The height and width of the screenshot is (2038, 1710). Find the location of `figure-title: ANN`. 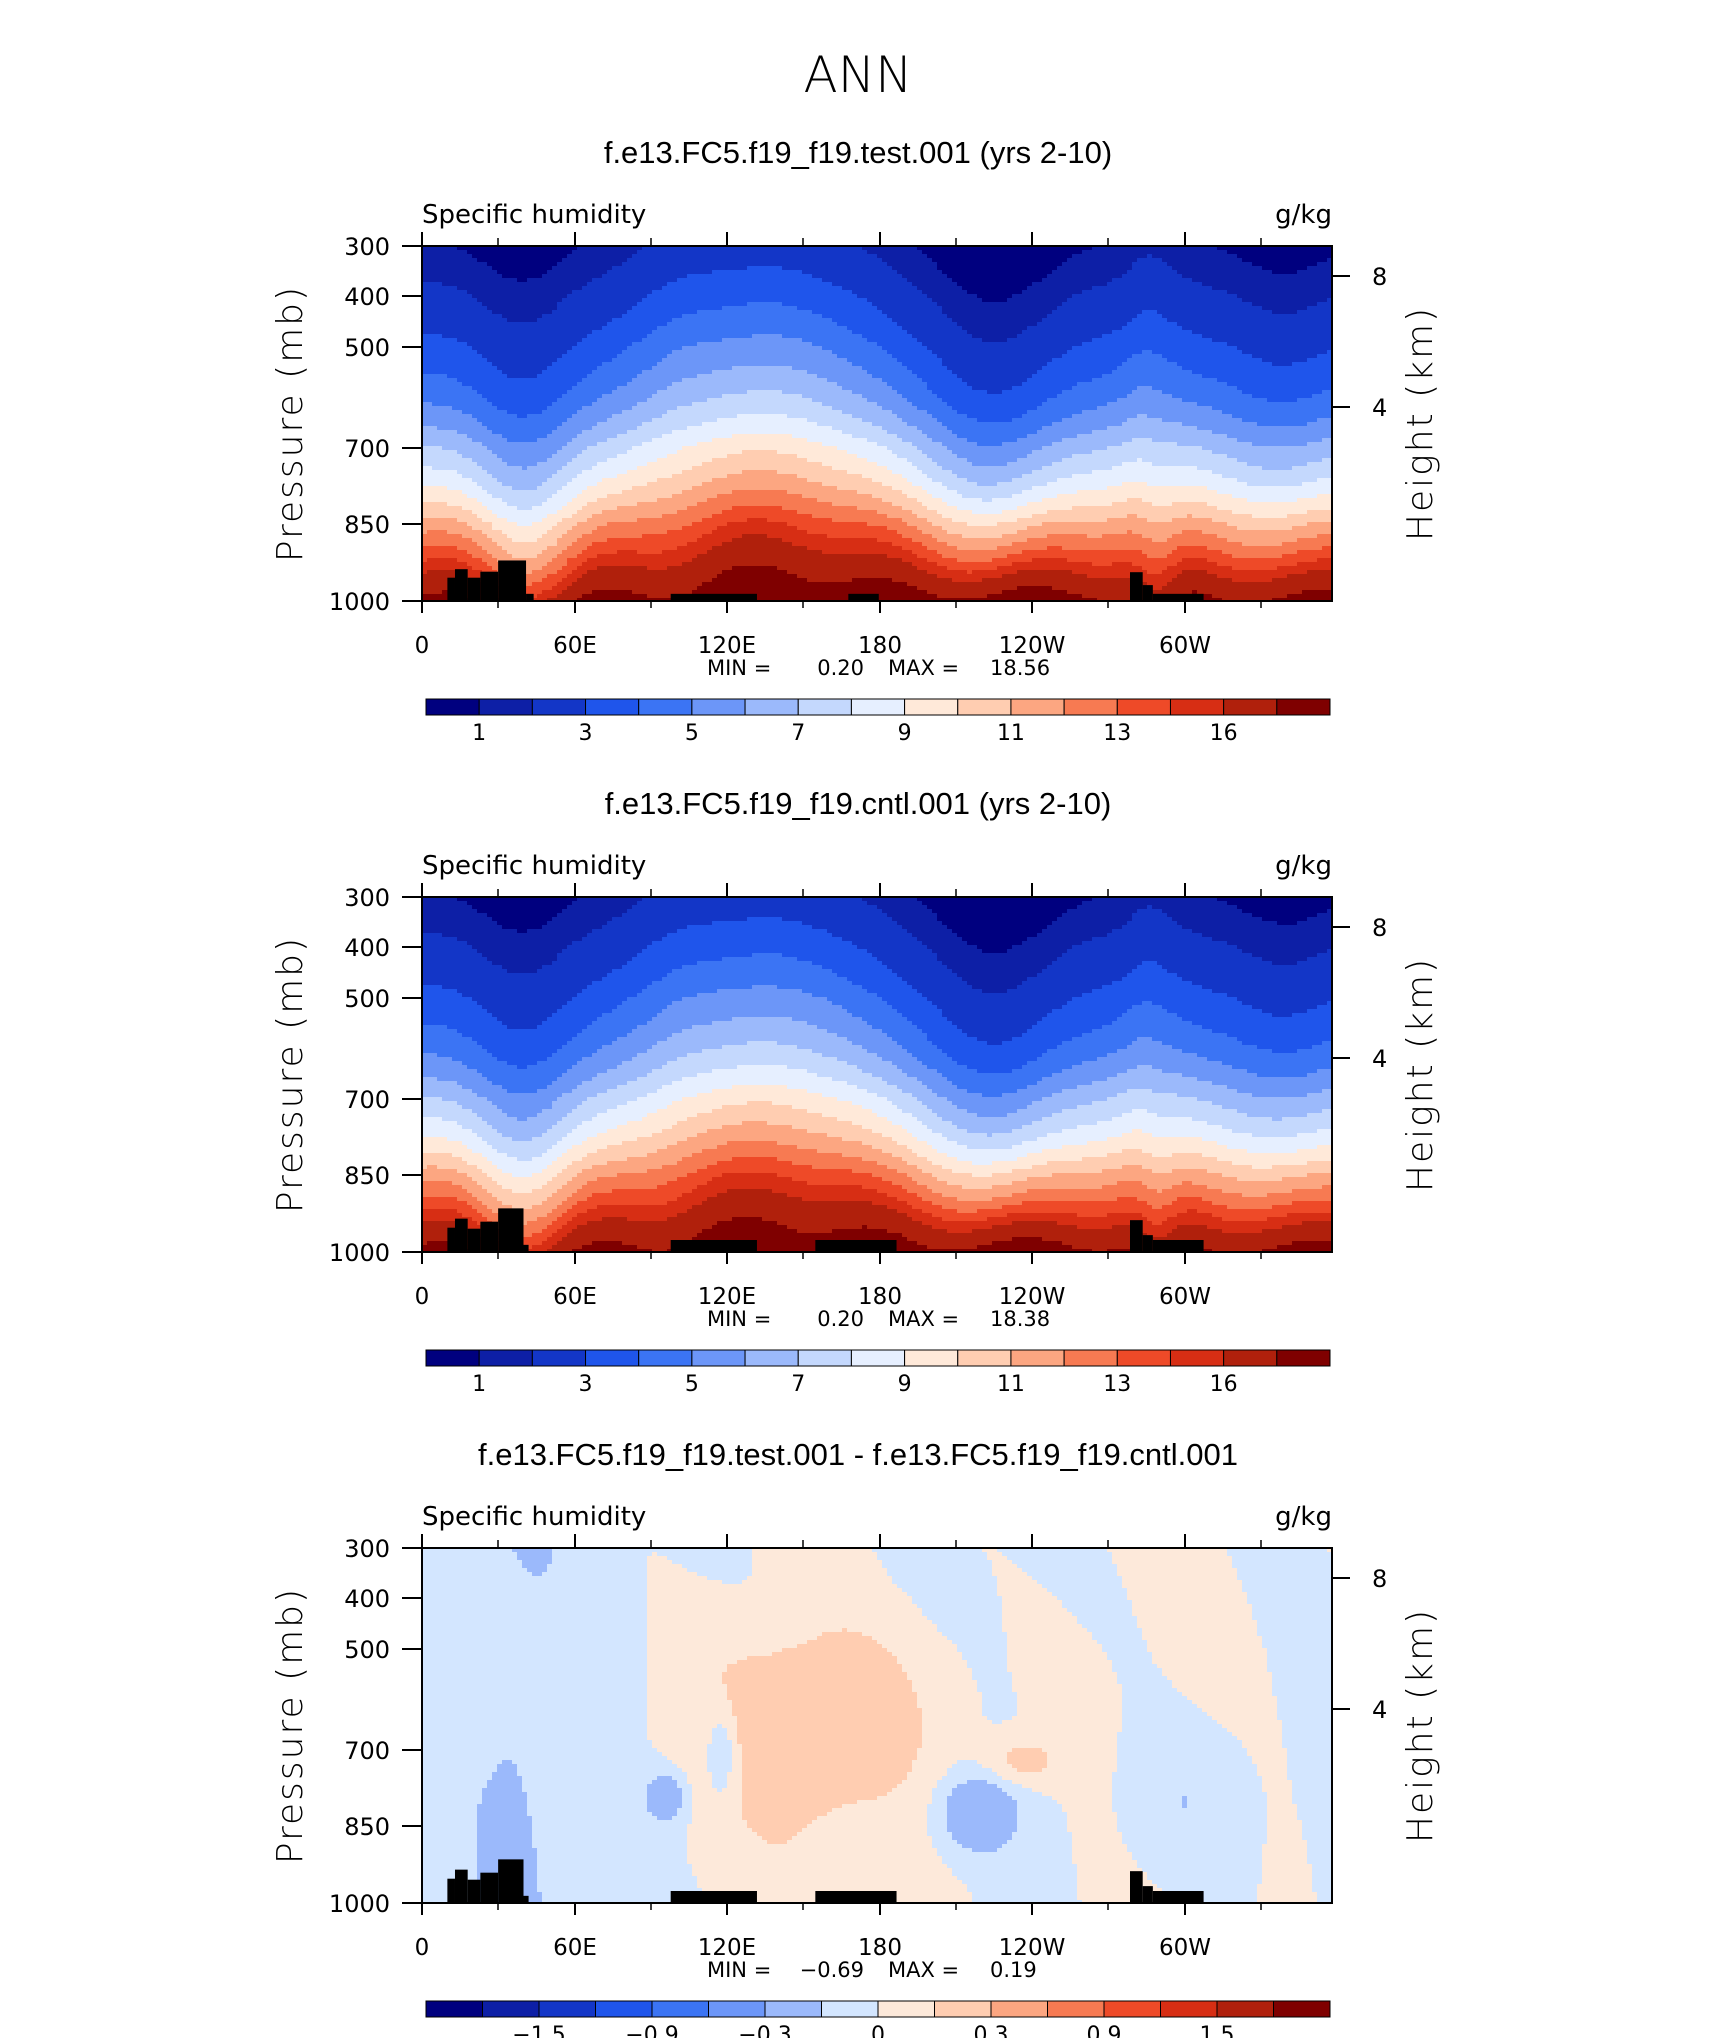

figure-title: ANN is located at coordinates (857, 75).